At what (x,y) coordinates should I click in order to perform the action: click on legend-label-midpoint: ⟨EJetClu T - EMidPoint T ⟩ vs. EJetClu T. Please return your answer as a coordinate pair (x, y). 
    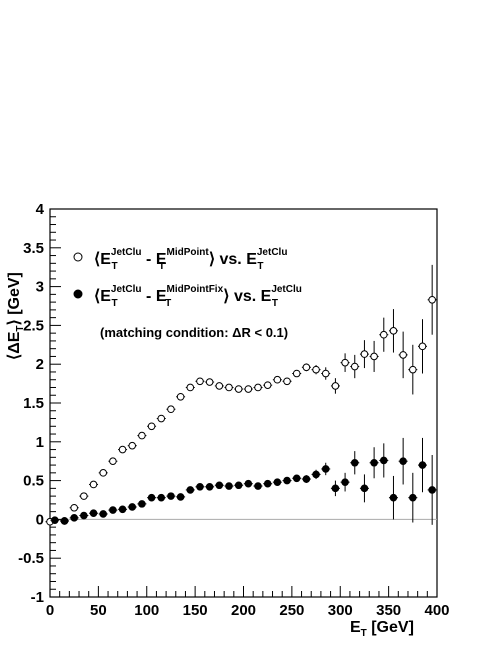
    Looking at the image, I should click on (190, 259).